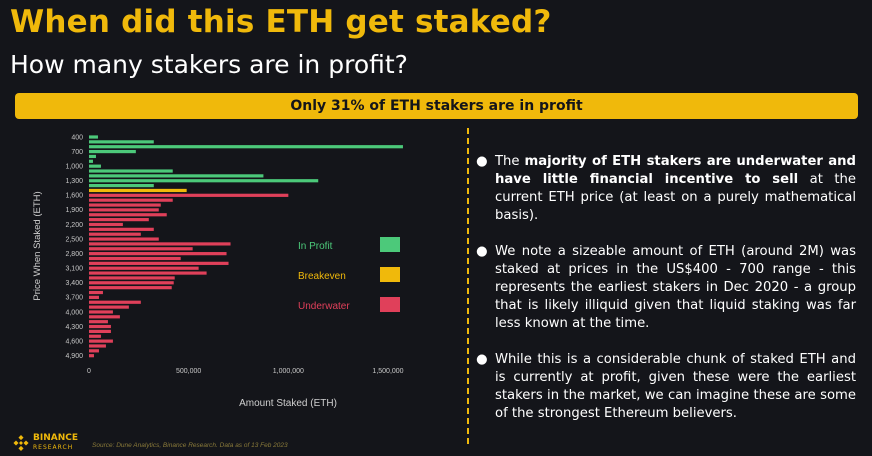 The image size is (872, 456). I want to click on highlight-banner: Only 31% of ETH stakers are in profit, so click(436, 106).